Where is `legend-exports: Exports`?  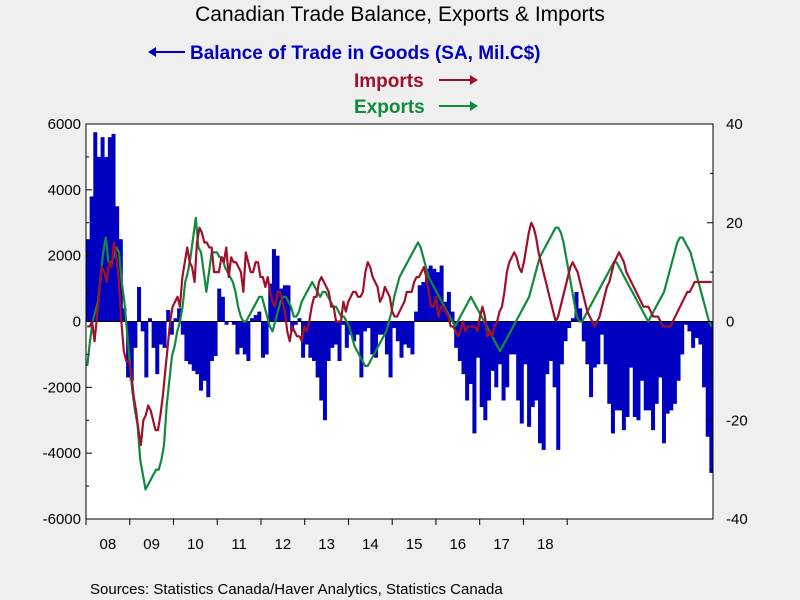 legend-exports: Exports is located at coordinates (416, 107).